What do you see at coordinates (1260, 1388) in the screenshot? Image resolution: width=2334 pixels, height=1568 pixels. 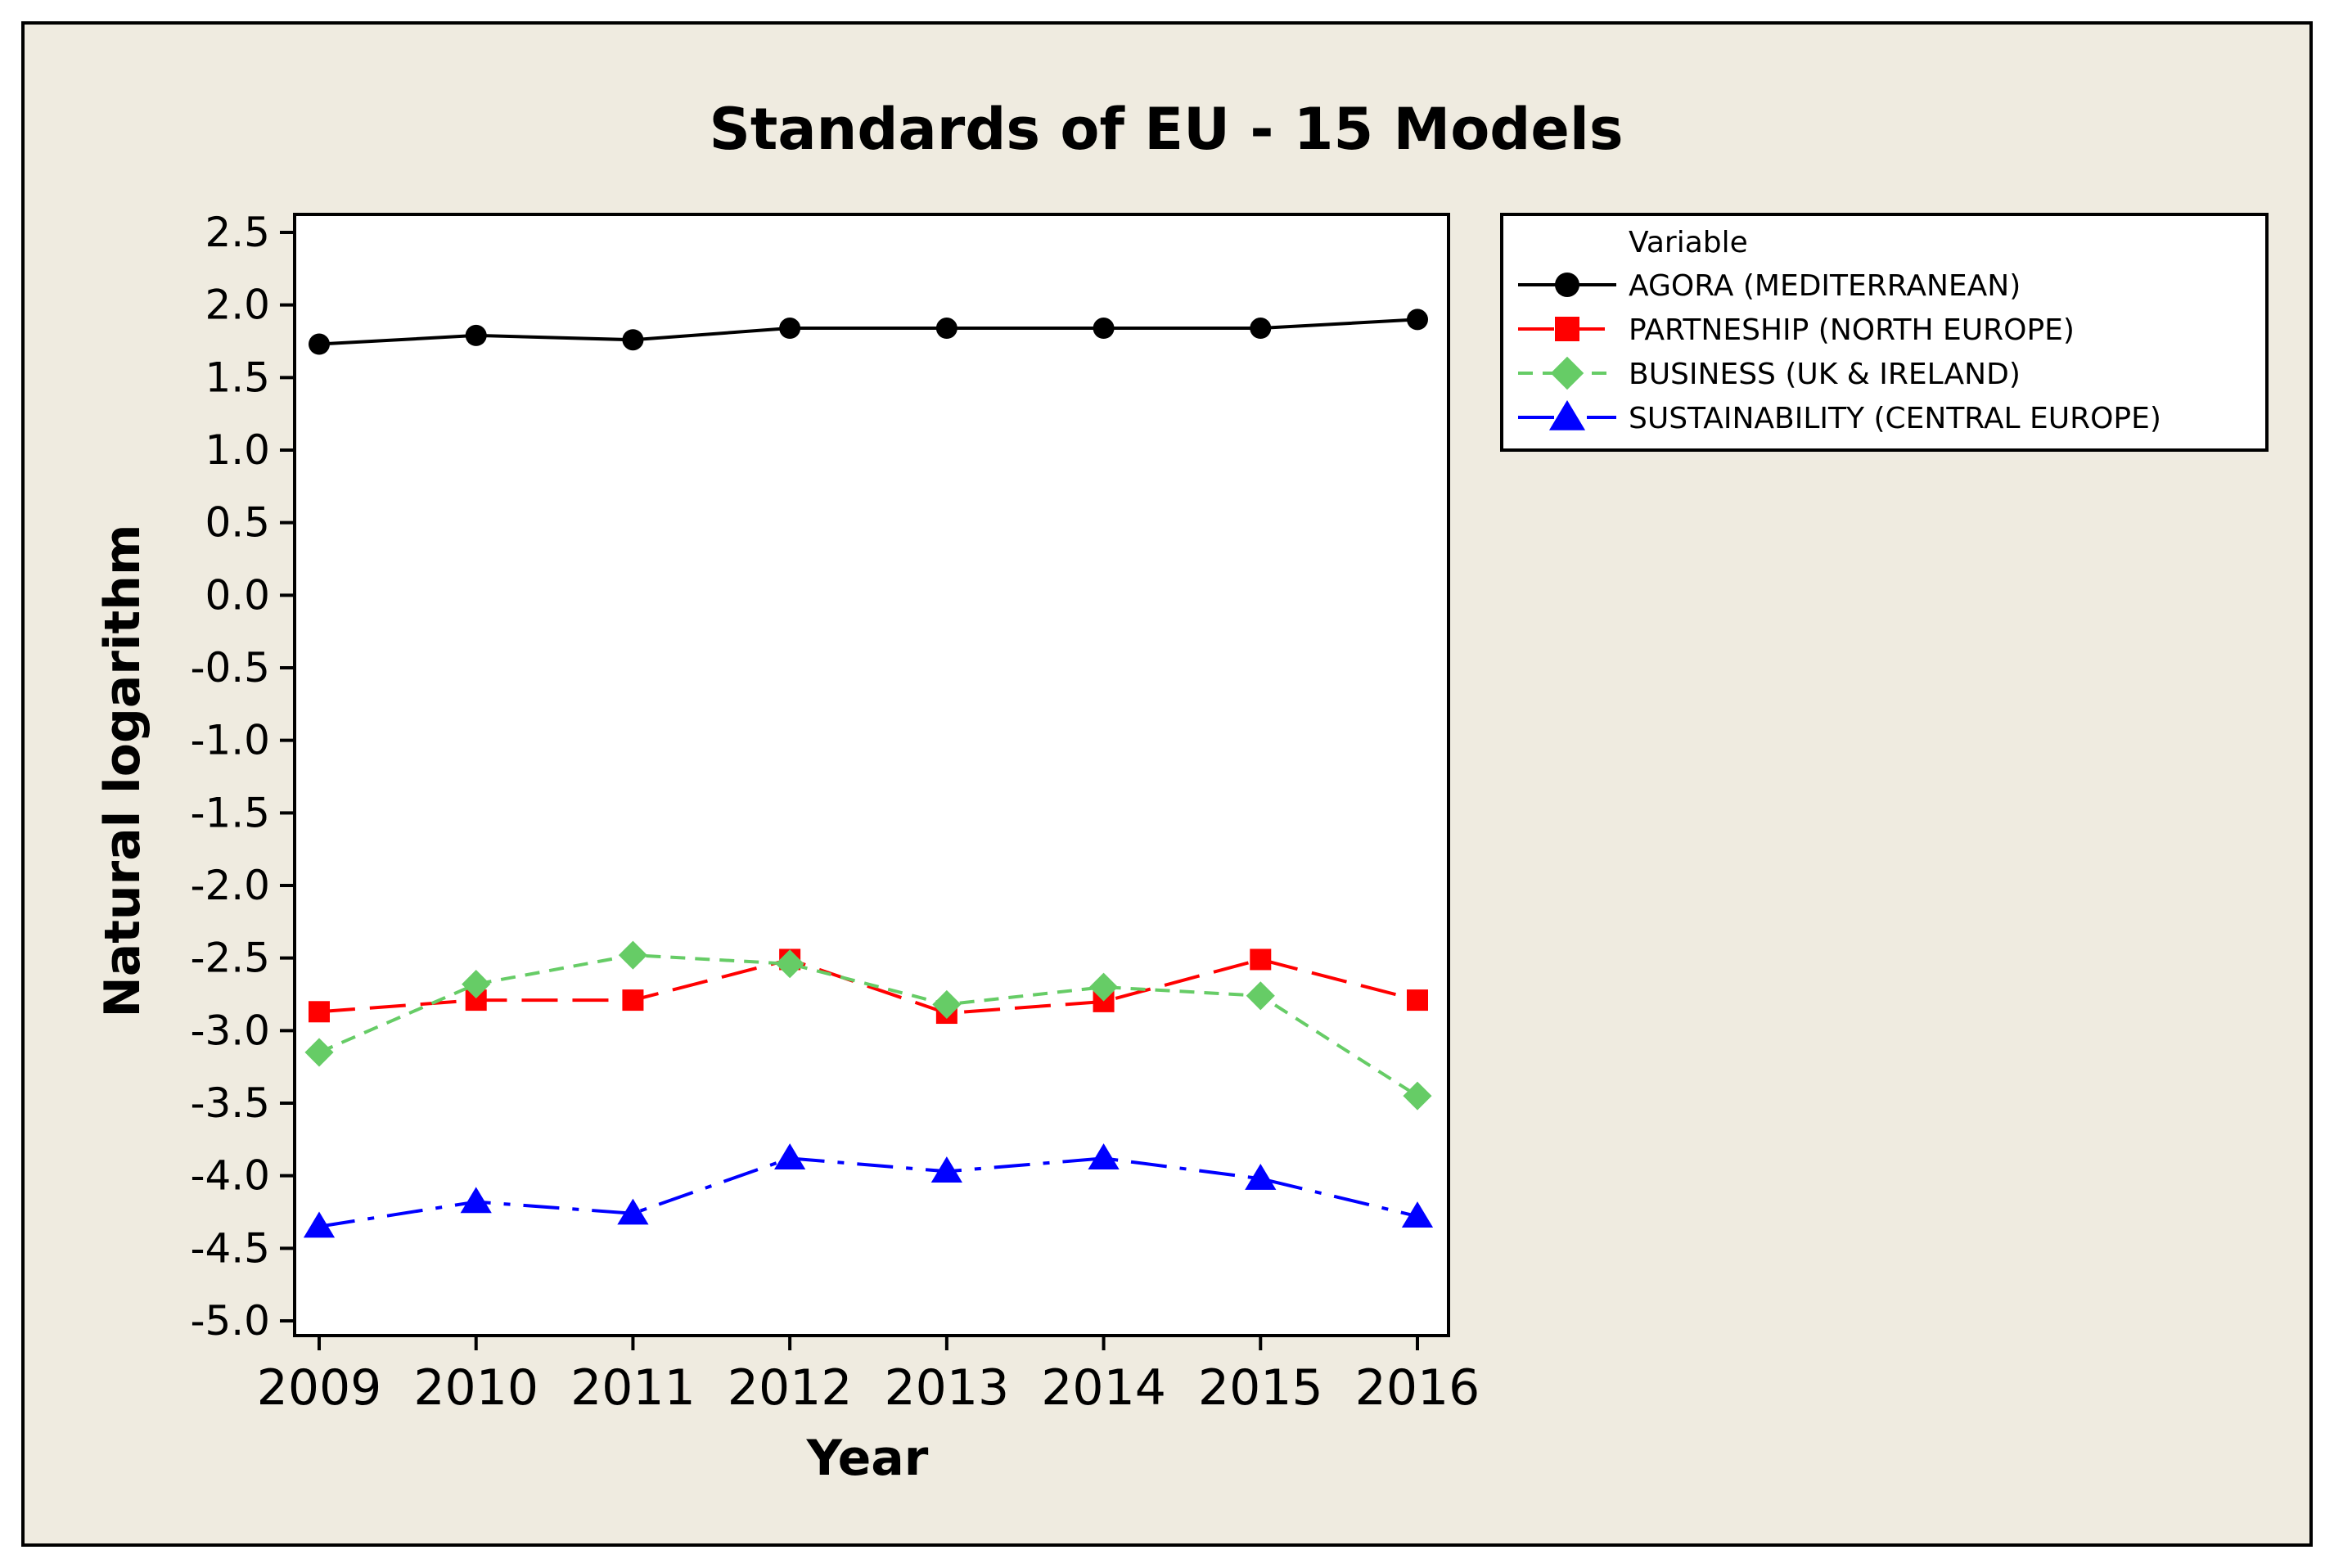 I see `x-tick-label: 2015` at bounding box center [1260, 1388].